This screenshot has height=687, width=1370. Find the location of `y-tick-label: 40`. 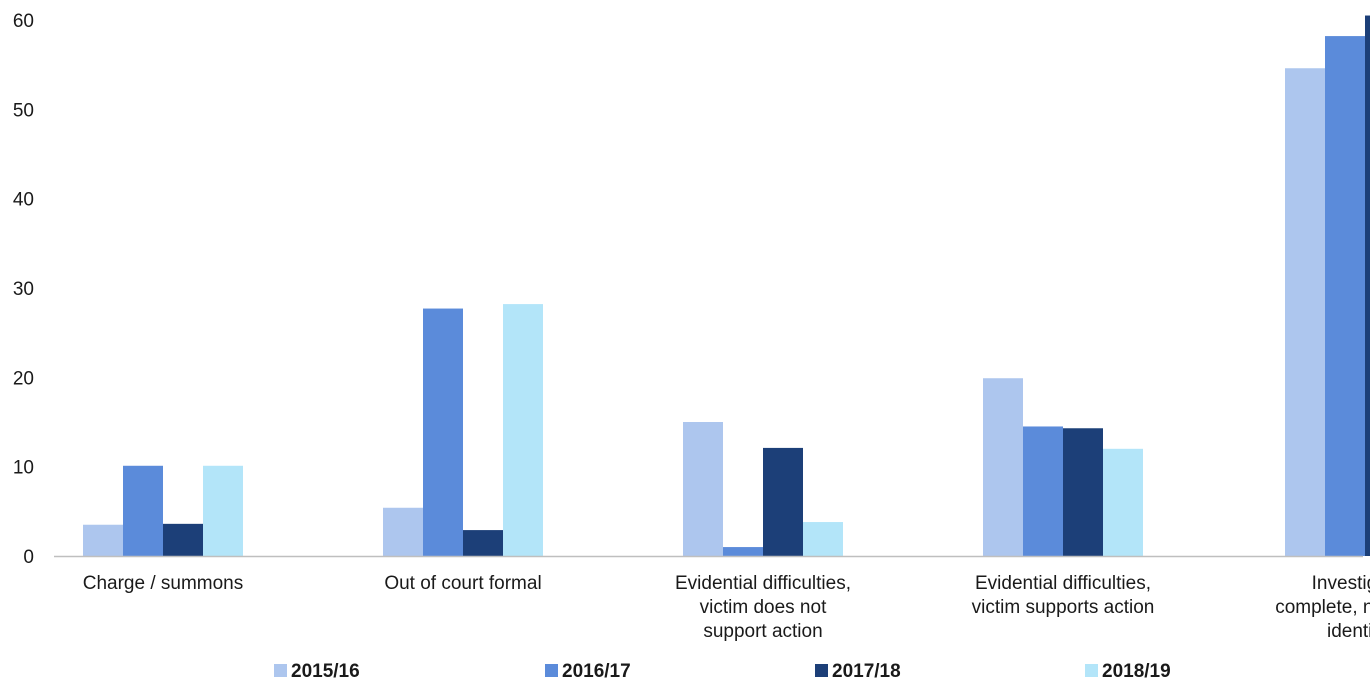

y-tick-label: 40 is located at coordinates (23, 200).